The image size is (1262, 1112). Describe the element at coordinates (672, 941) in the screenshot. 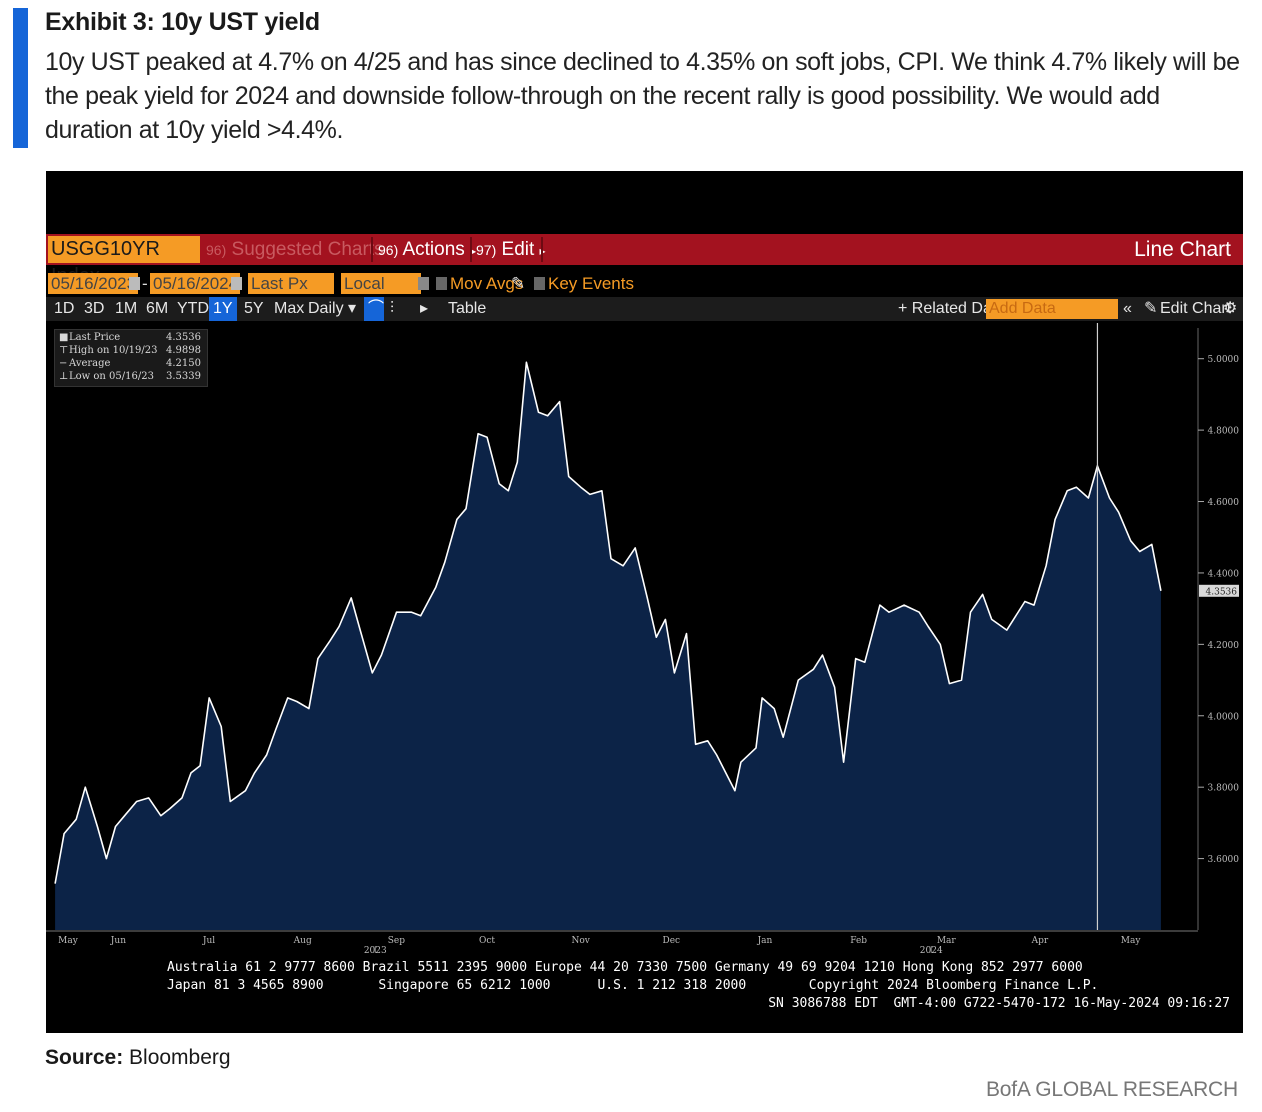

I see `x-tick-label: Dec` at that location.